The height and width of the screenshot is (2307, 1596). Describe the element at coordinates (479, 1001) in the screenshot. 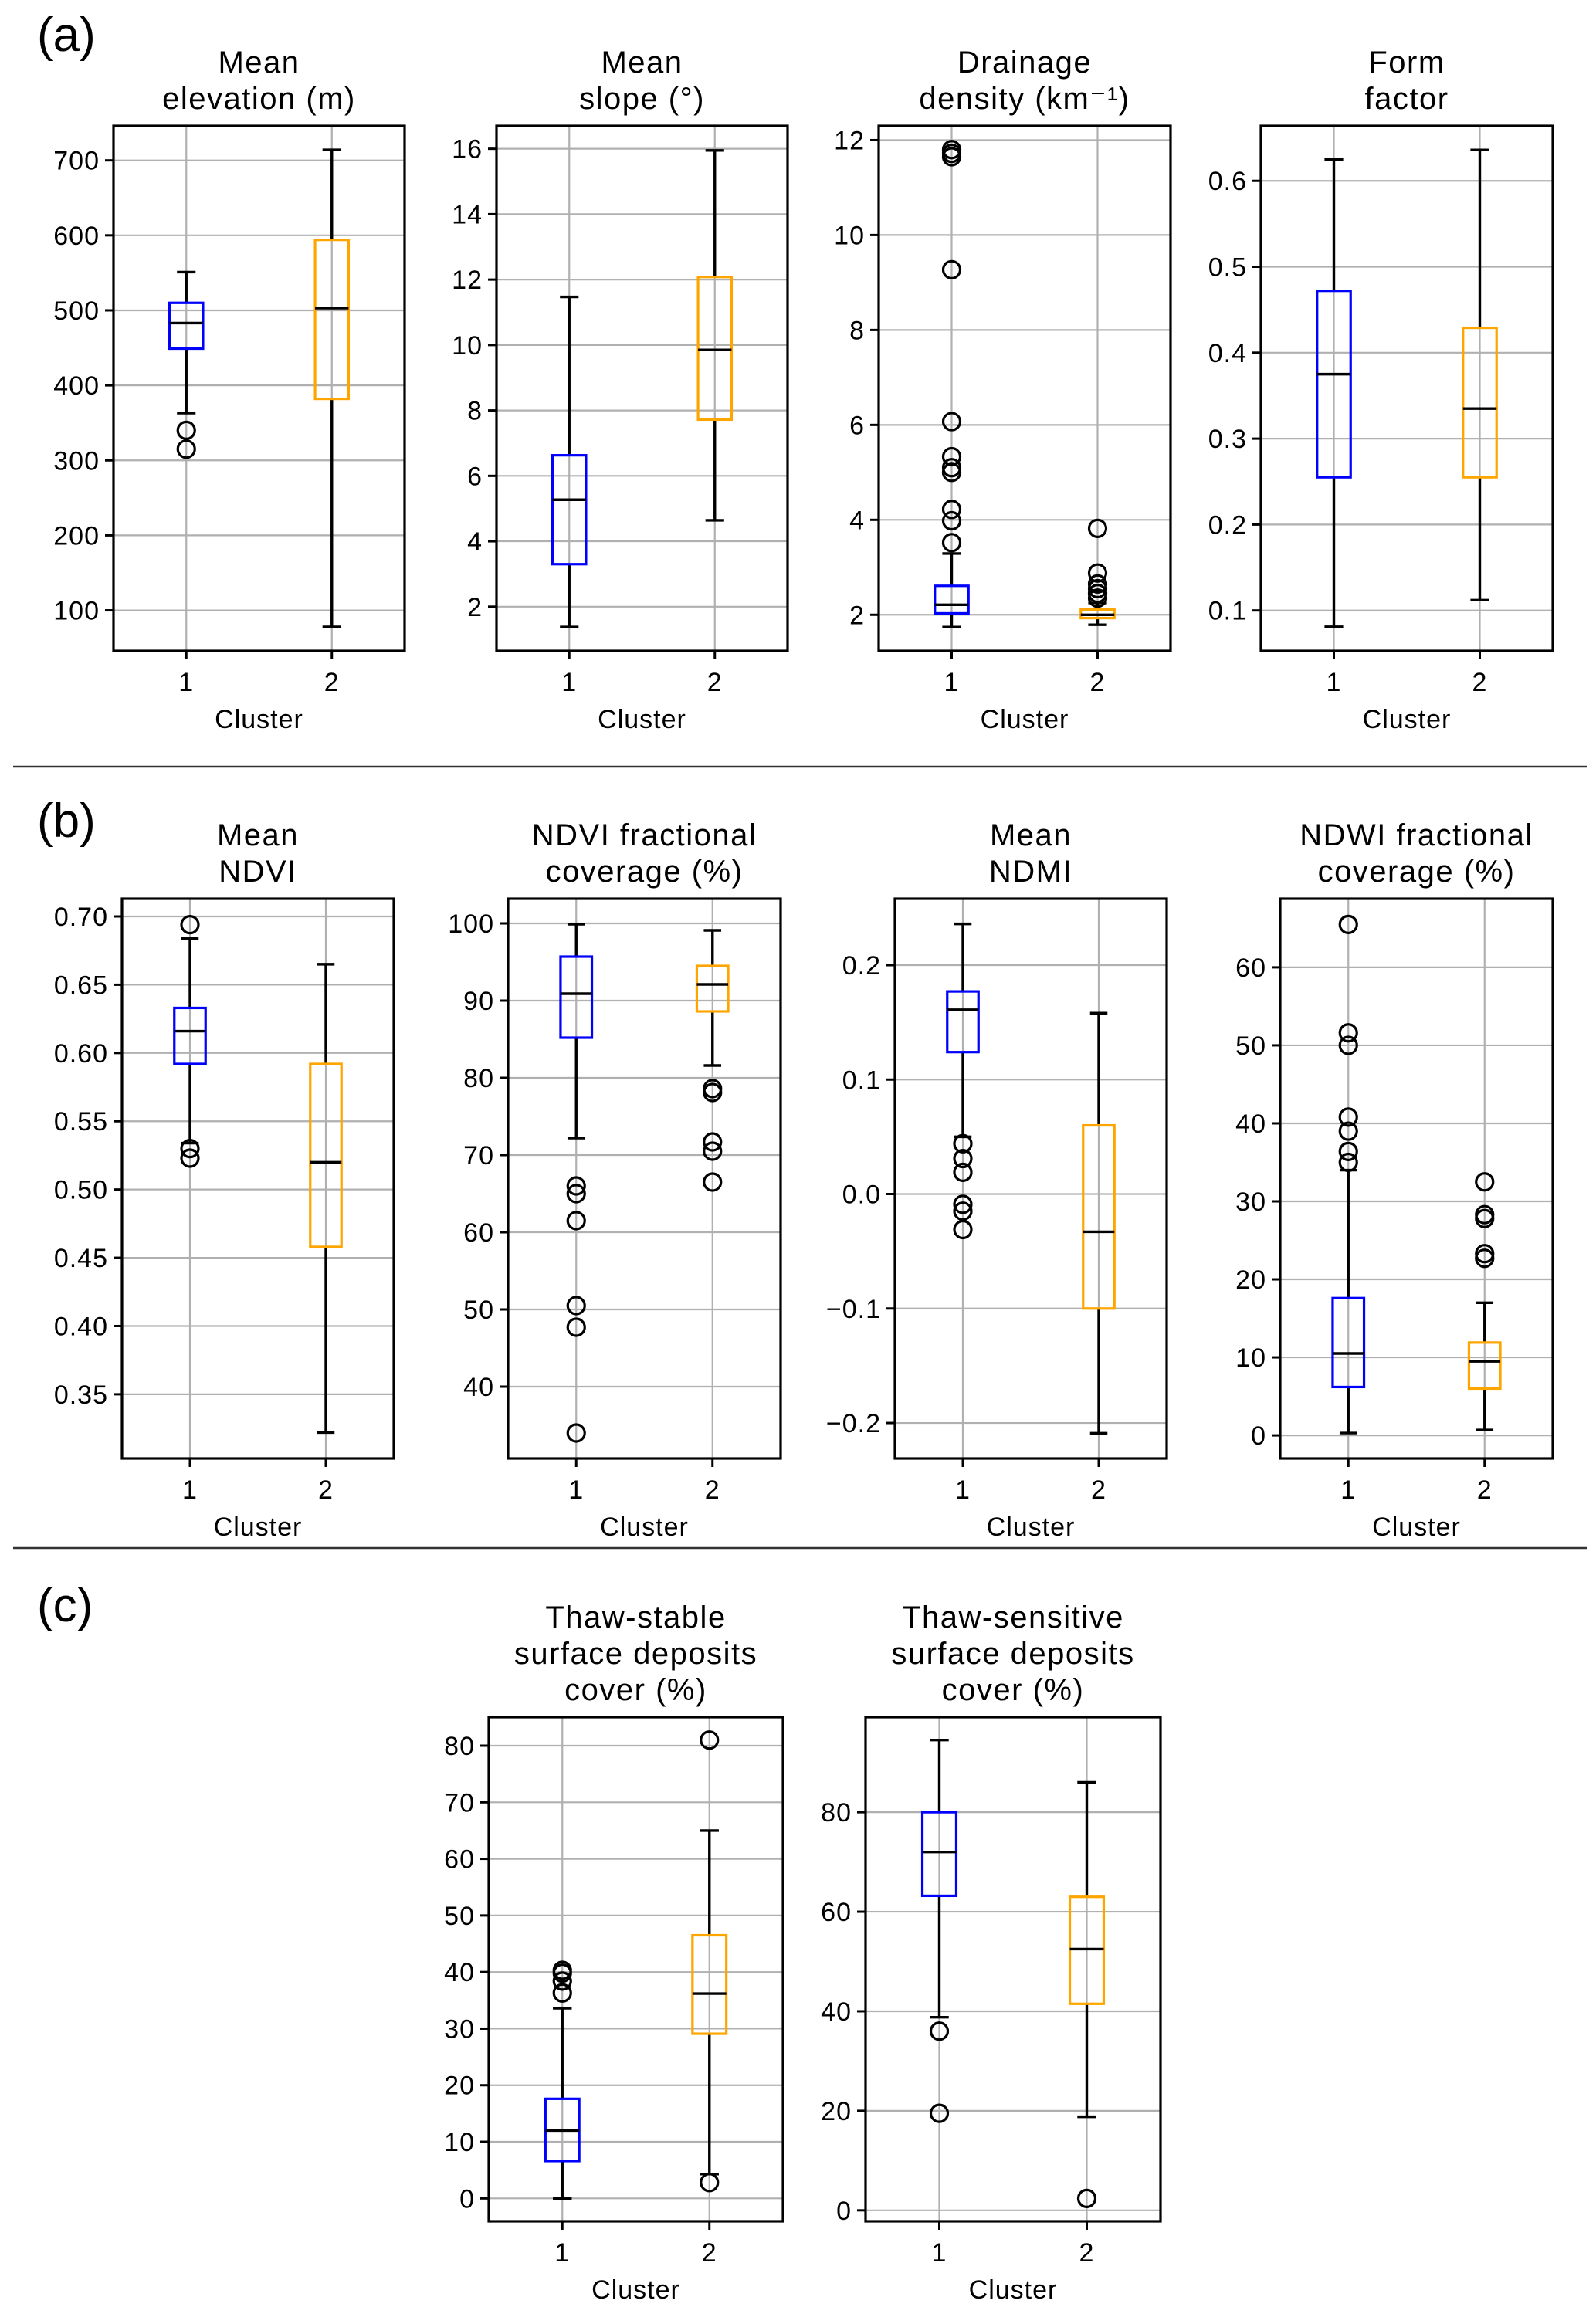

I see `y-tick-label: 90` at that location.